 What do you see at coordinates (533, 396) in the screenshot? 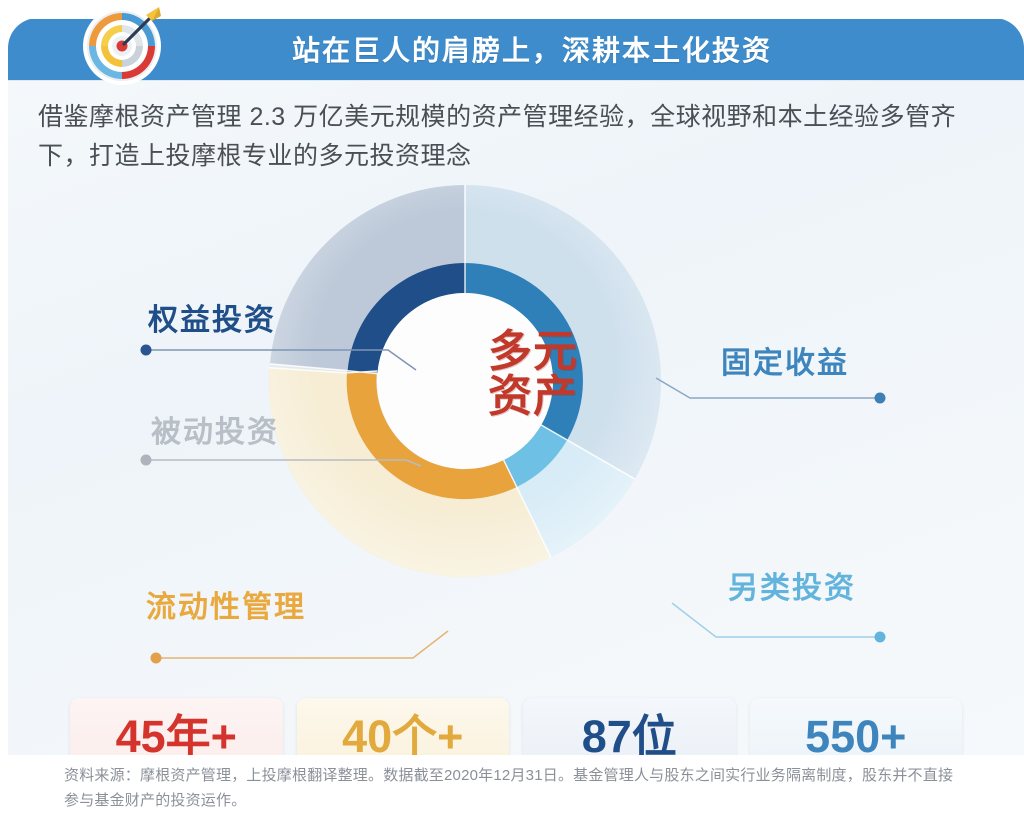
I see `center-label-line2: 资产` at bounding box center [533, 396].